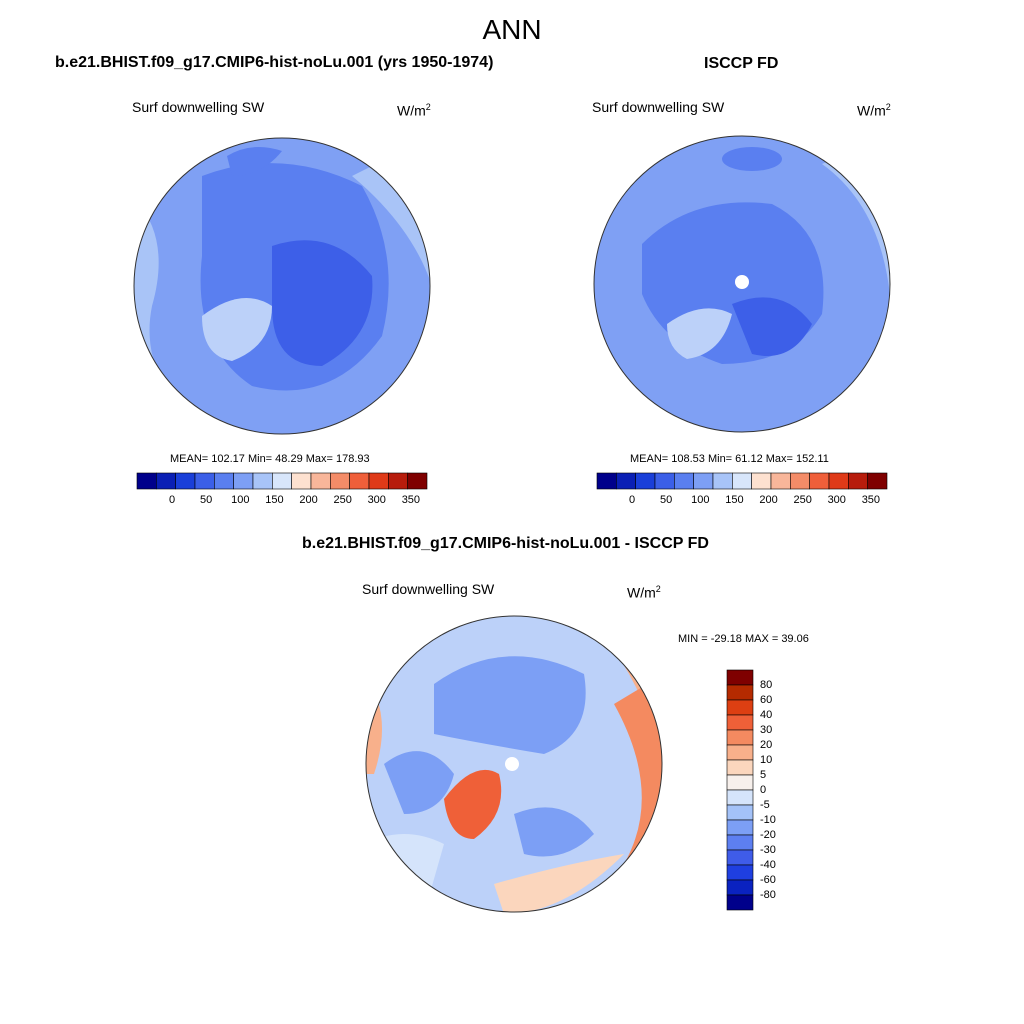 The image size is (1024, 1024). I want to click on panel2-colorbar-tick-label: 0, so click(632, 500).